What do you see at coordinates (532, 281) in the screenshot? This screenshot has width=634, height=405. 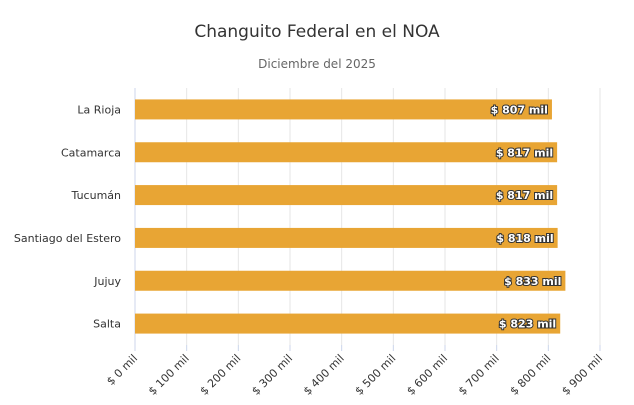 I see `data-label: $ 833 mil` at bounding box center [532, 281].